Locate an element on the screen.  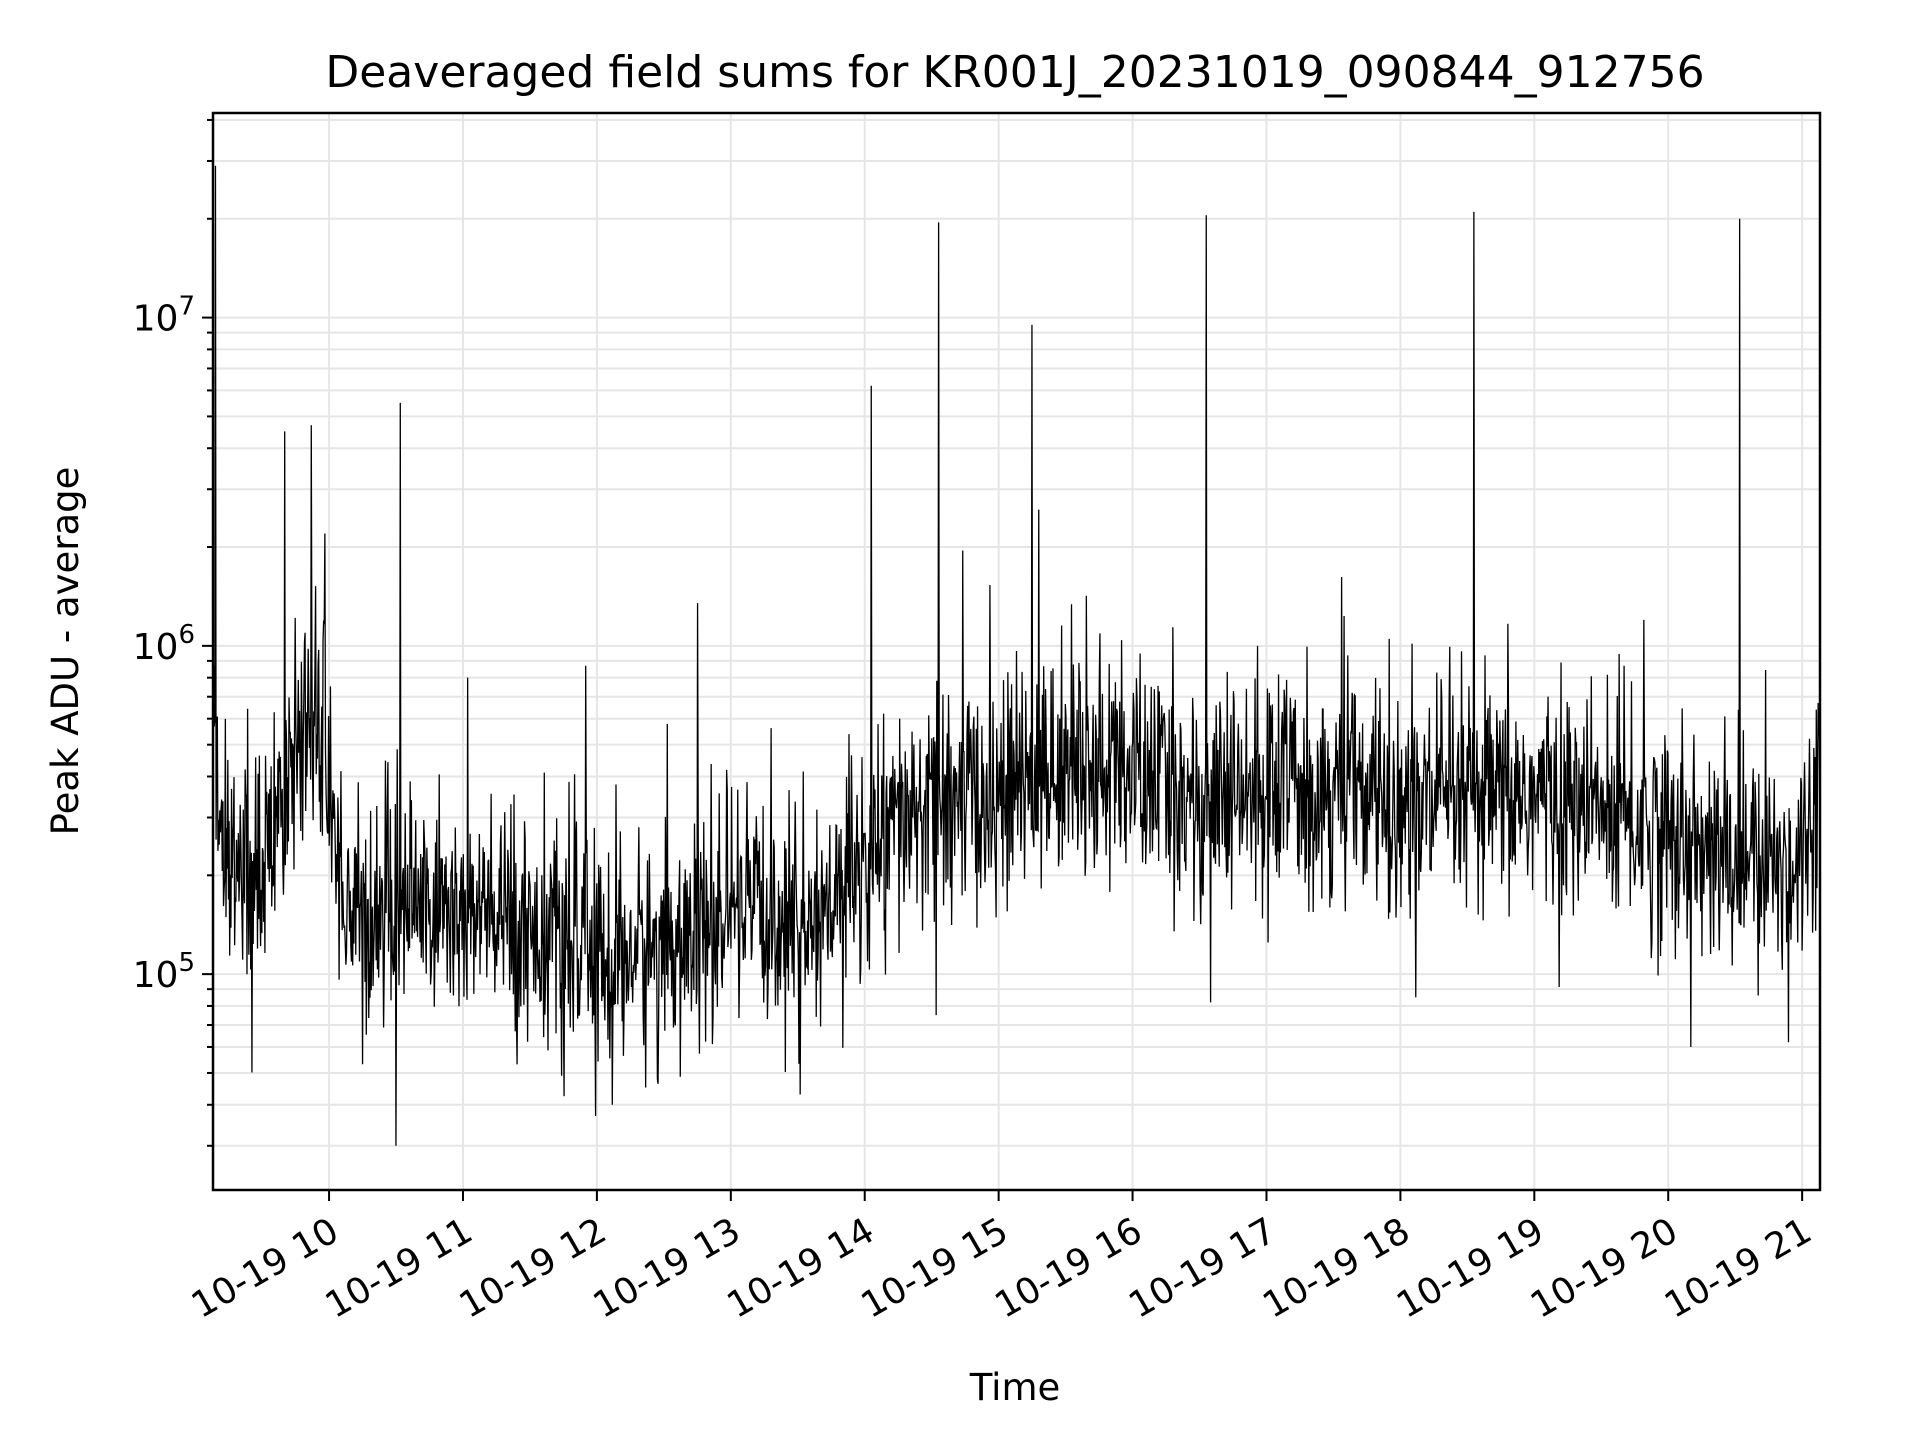
y-tick-label-exponent: 7 is located at coordinates (186, 307).